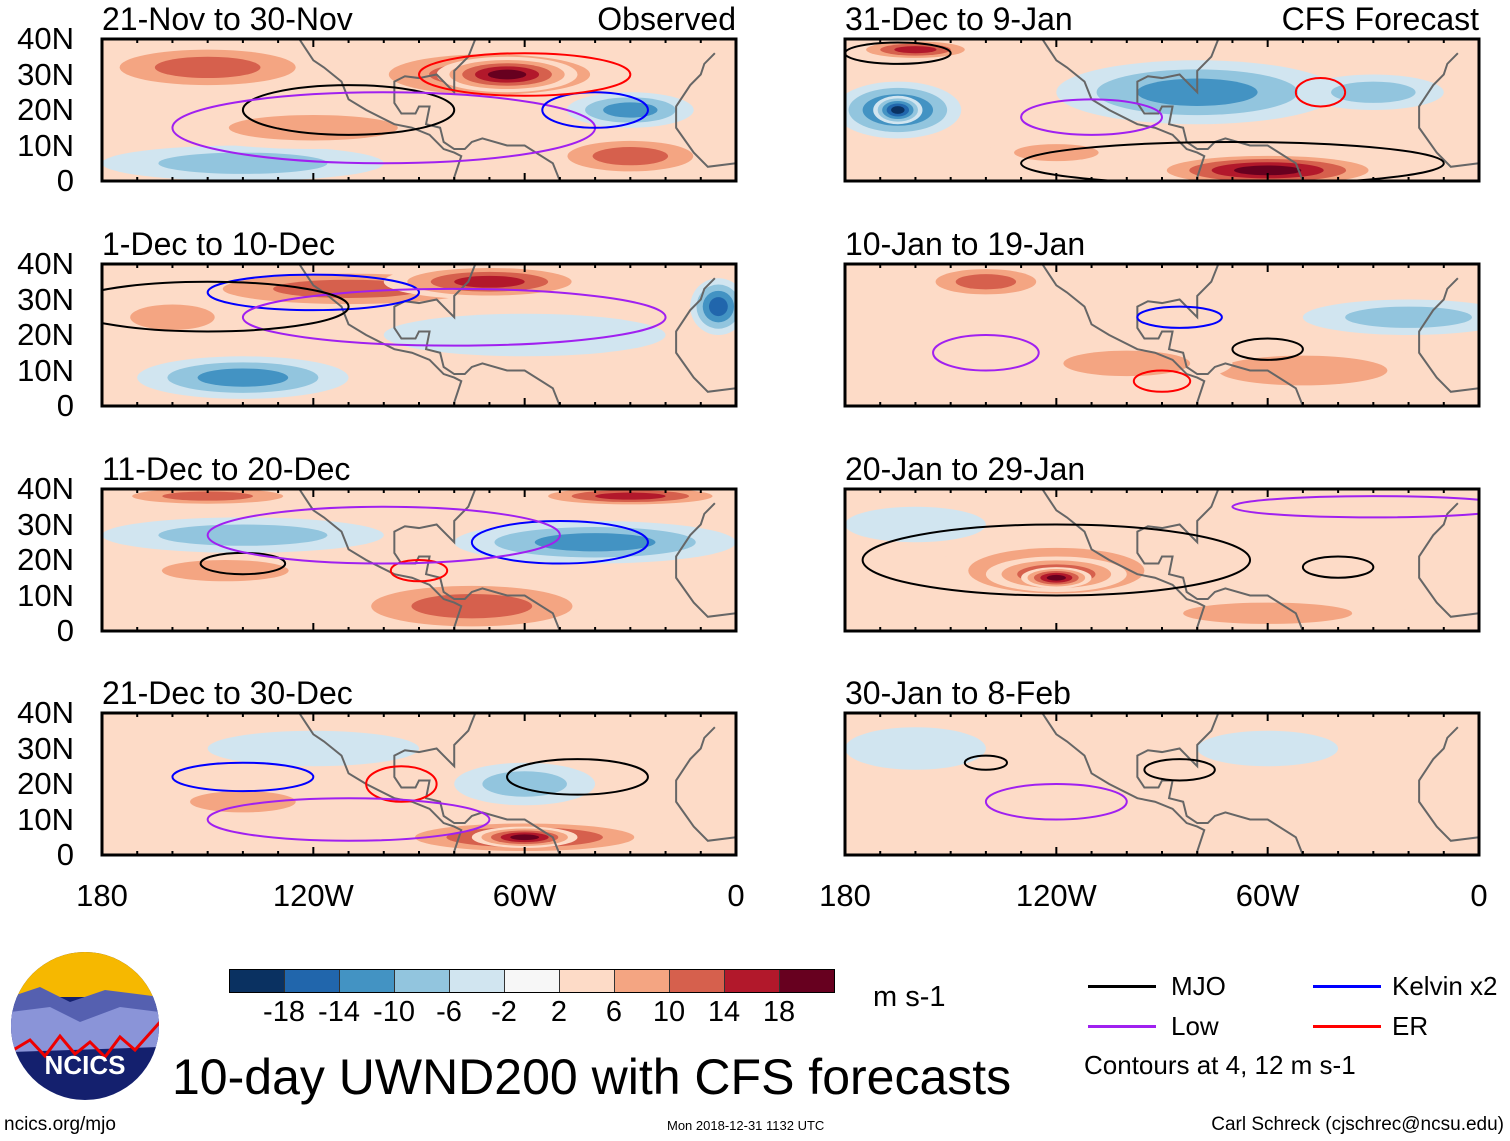  I want to click on panel-tag: CFS Forecast, so click(1380, 19).